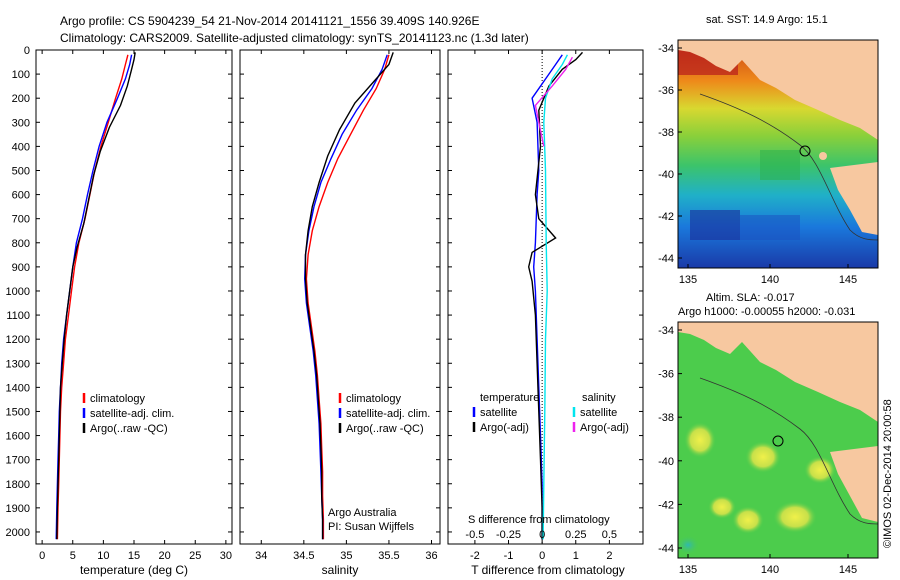 This screenshot has width=900, height=580. Describe the element at coordinates (18, 340) in the screenshot. I see `depth-tick-label: 1200` at that location.